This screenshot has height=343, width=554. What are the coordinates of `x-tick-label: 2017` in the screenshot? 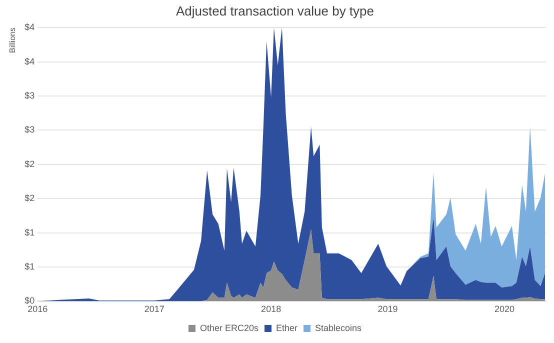 It's located at (154, 309).